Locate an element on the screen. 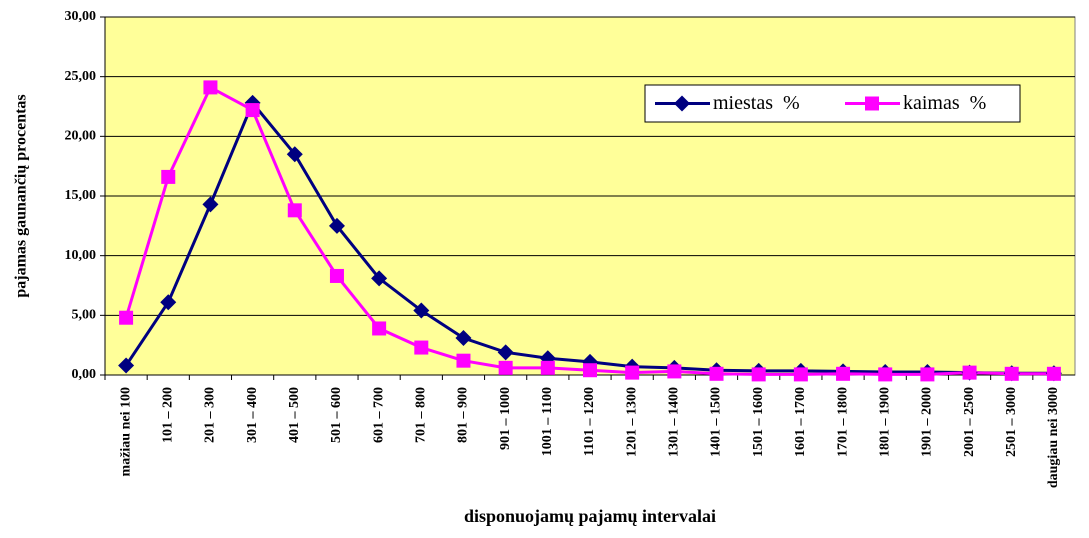 Image resolution: width=1089 pixels, height=538 pixels. x-tick-label: 2501 – 3000 is located at coordinates (1011, 422).